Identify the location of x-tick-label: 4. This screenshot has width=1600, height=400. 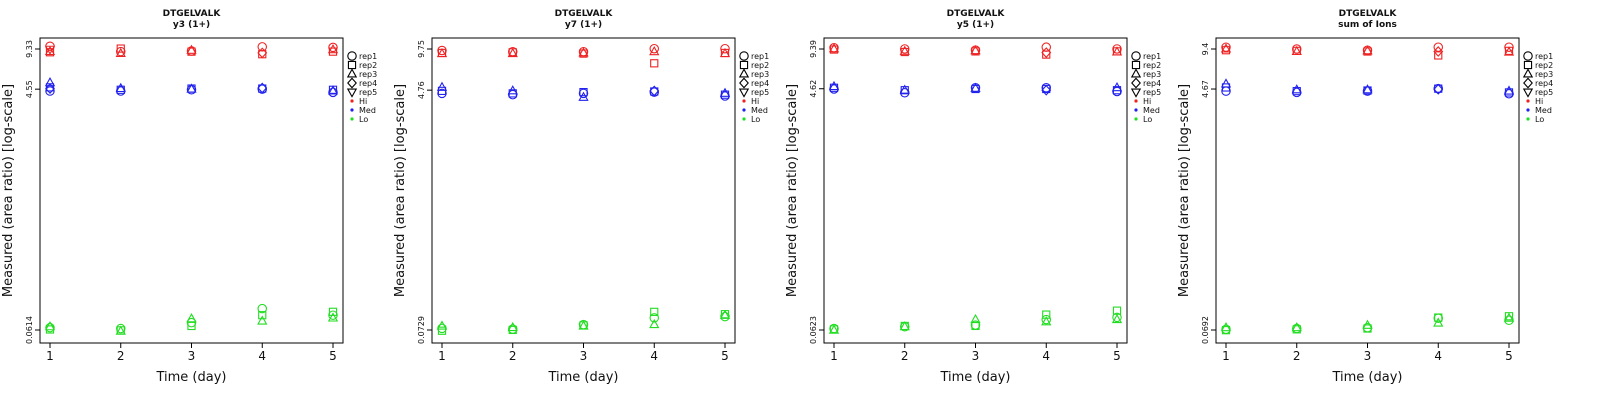
(1046, 356).